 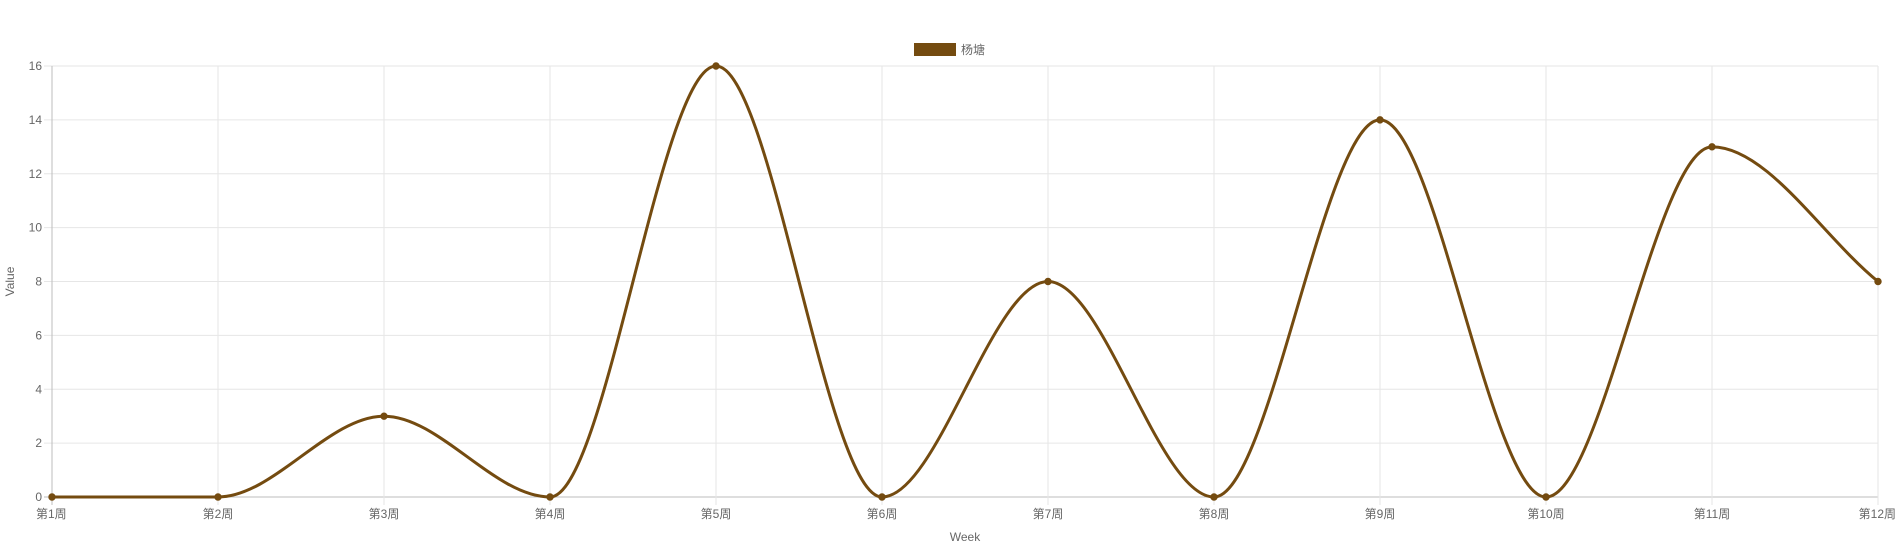 I want to click on y-axis-ticks: 0 2 4 6 8 10 12 14 16, so click(x=36, y=281).